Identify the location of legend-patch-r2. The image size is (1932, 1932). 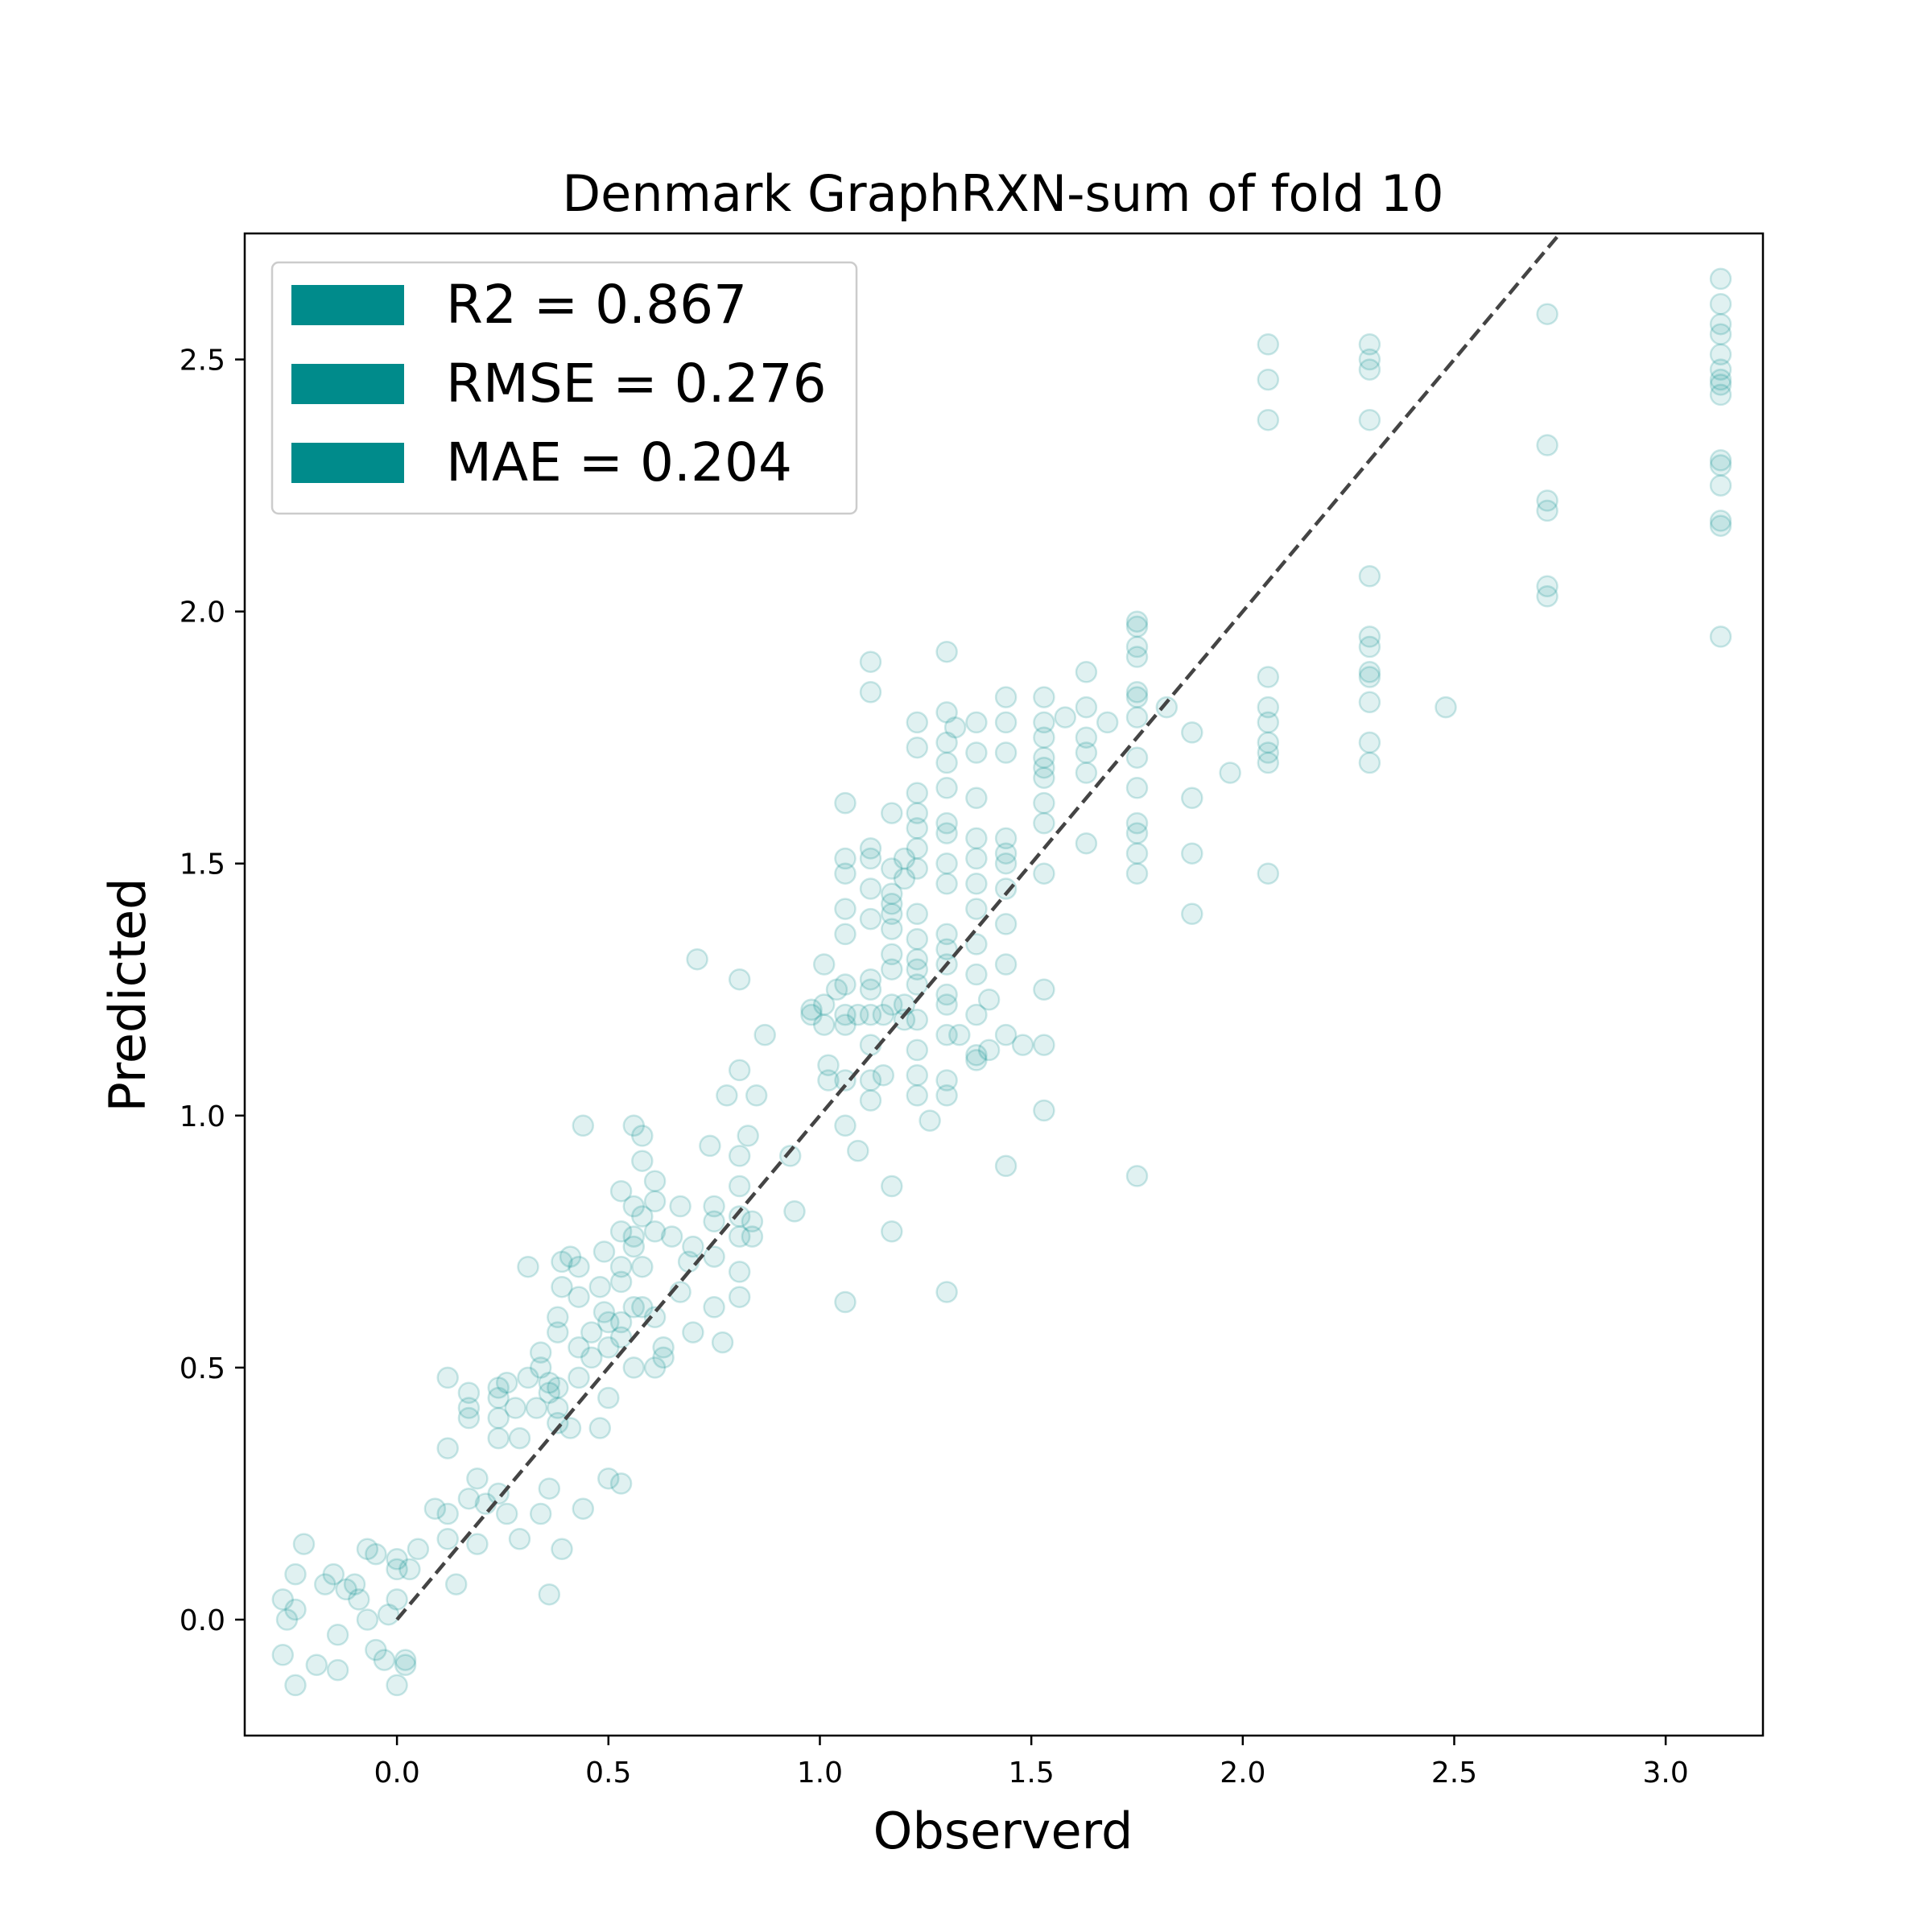
(347, 305).